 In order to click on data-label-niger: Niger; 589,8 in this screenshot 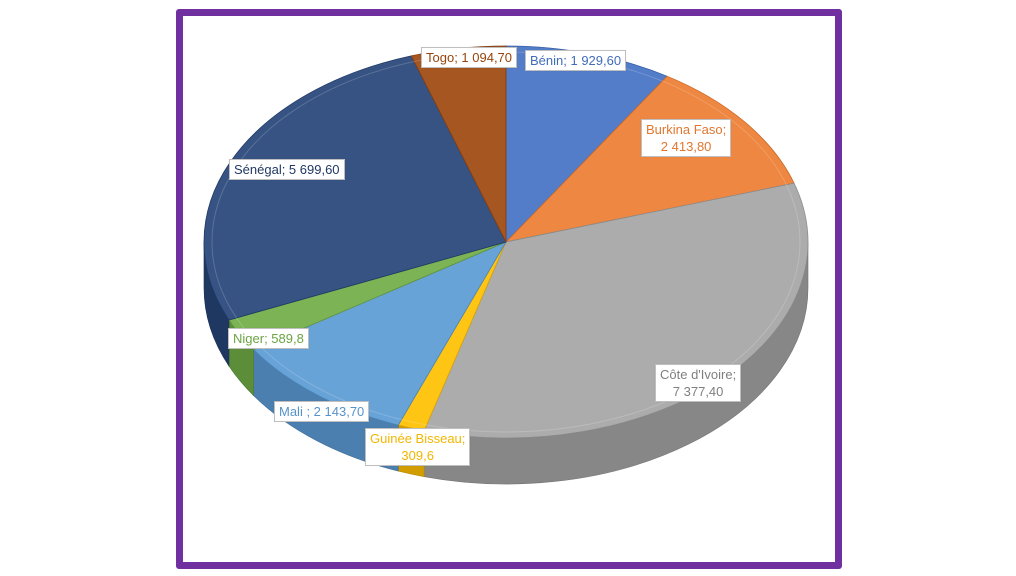, I will do `click(268, 338)`.